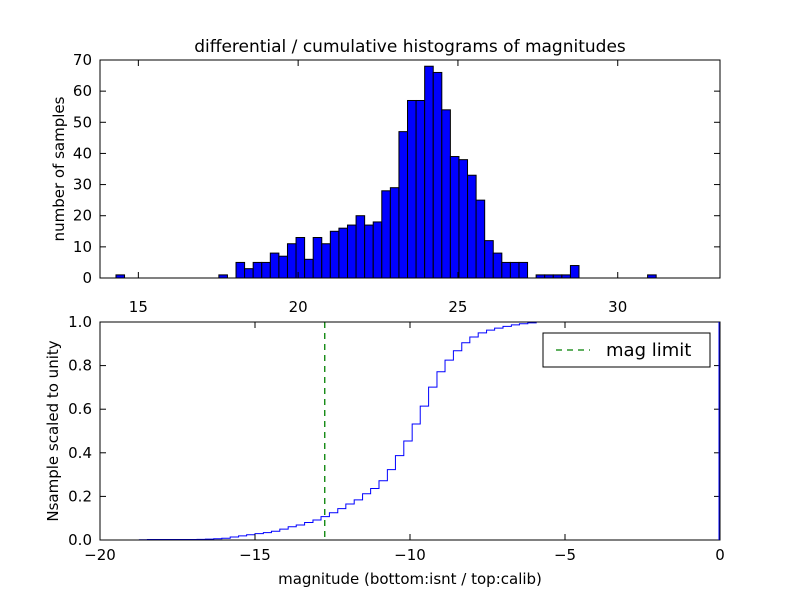  What do you see at coordinates (53, 430) in the screenshot?
I see `bottom-y-axis-label: Nsample scaled to unity` at bounding box center [53, 430].